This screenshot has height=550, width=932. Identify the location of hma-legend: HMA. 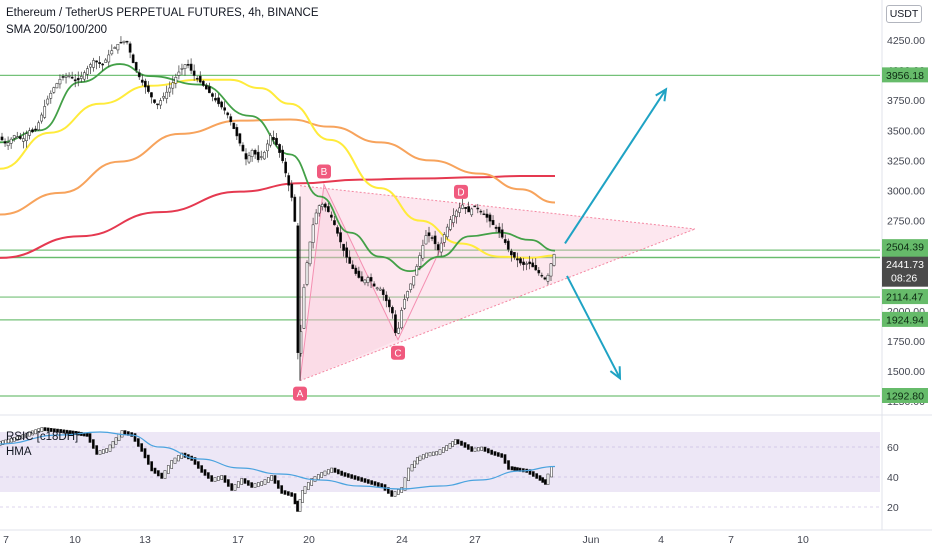
(19, 452).